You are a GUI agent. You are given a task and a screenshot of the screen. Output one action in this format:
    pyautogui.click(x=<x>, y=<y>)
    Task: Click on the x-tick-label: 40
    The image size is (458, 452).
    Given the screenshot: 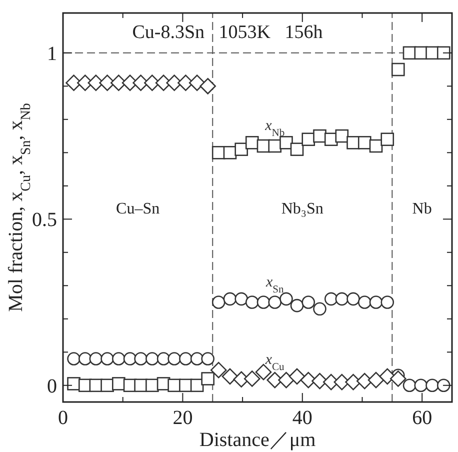 What is the action you would take?
    pyautogui.click(x=302, y=418)
    